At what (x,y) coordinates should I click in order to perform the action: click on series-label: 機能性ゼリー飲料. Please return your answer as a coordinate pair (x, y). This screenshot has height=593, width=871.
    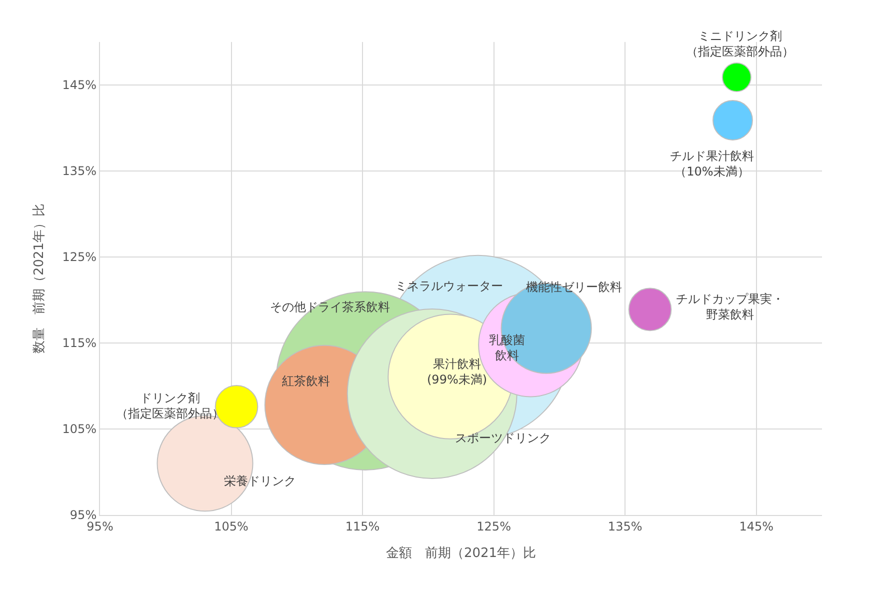
    Looking at the image, I should click on (574, 287).